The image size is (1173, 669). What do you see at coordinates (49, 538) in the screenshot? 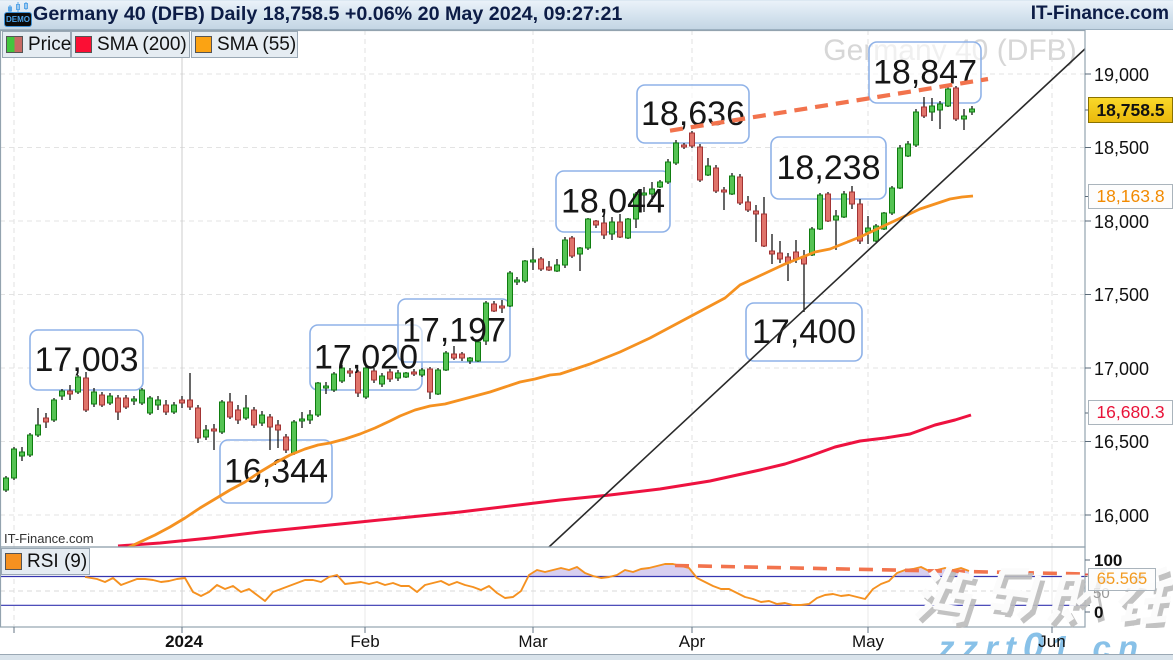
I see `svg-text: IT-Finance.com` at bounding box center [49, 538].